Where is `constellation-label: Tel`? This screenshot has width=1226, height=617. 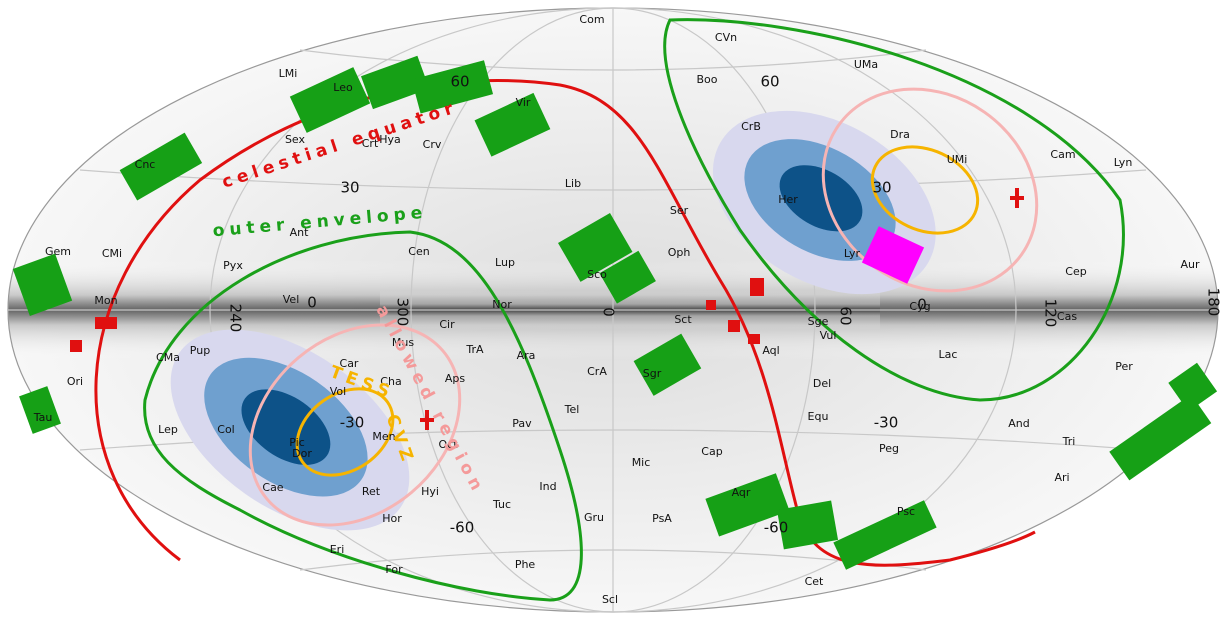 constellation-label: Tel is located at coordinates (572, 409).